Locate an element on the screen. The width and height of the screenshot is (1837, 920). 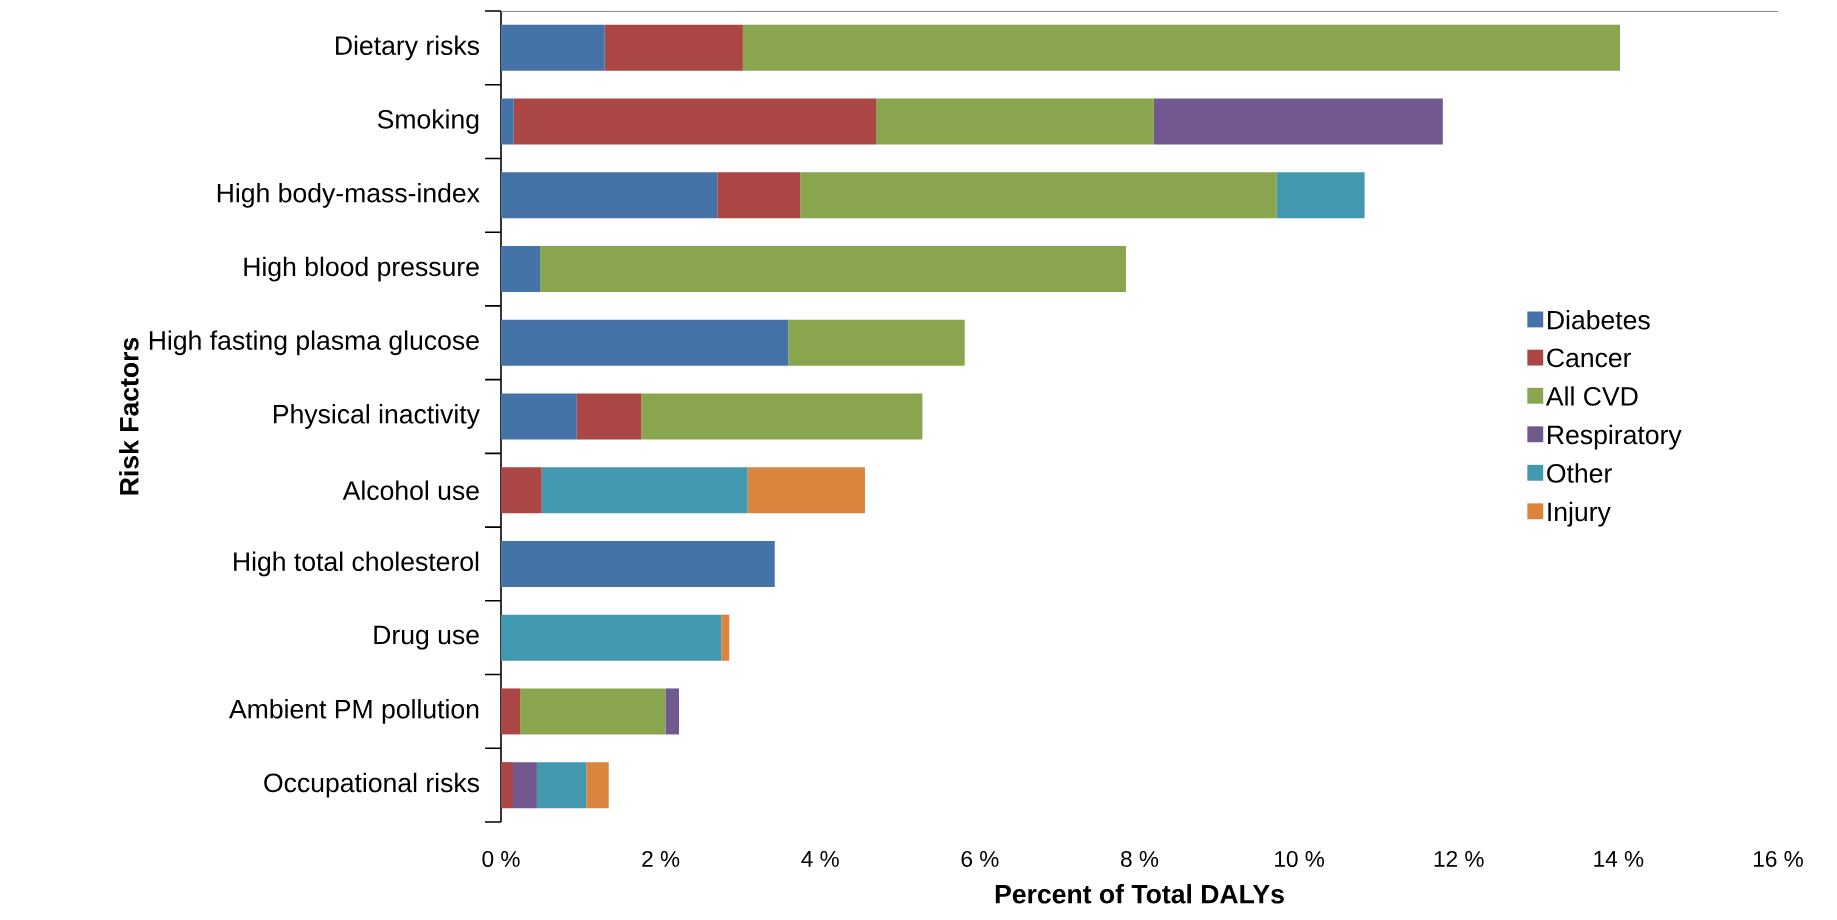
x-tick-label: 14 % is located at coordinates (1619, 858).